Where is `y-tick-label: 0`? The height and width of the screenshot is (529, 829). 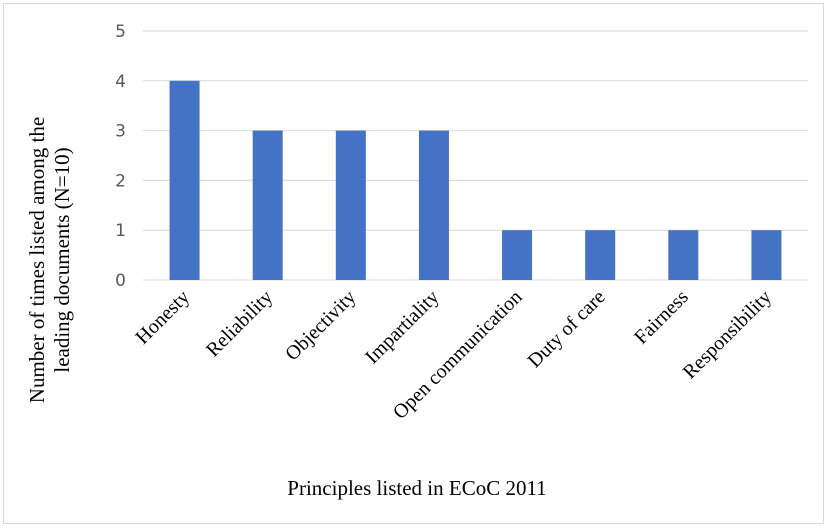
y-tick-label: 0 is located at coordinates (120, 281).